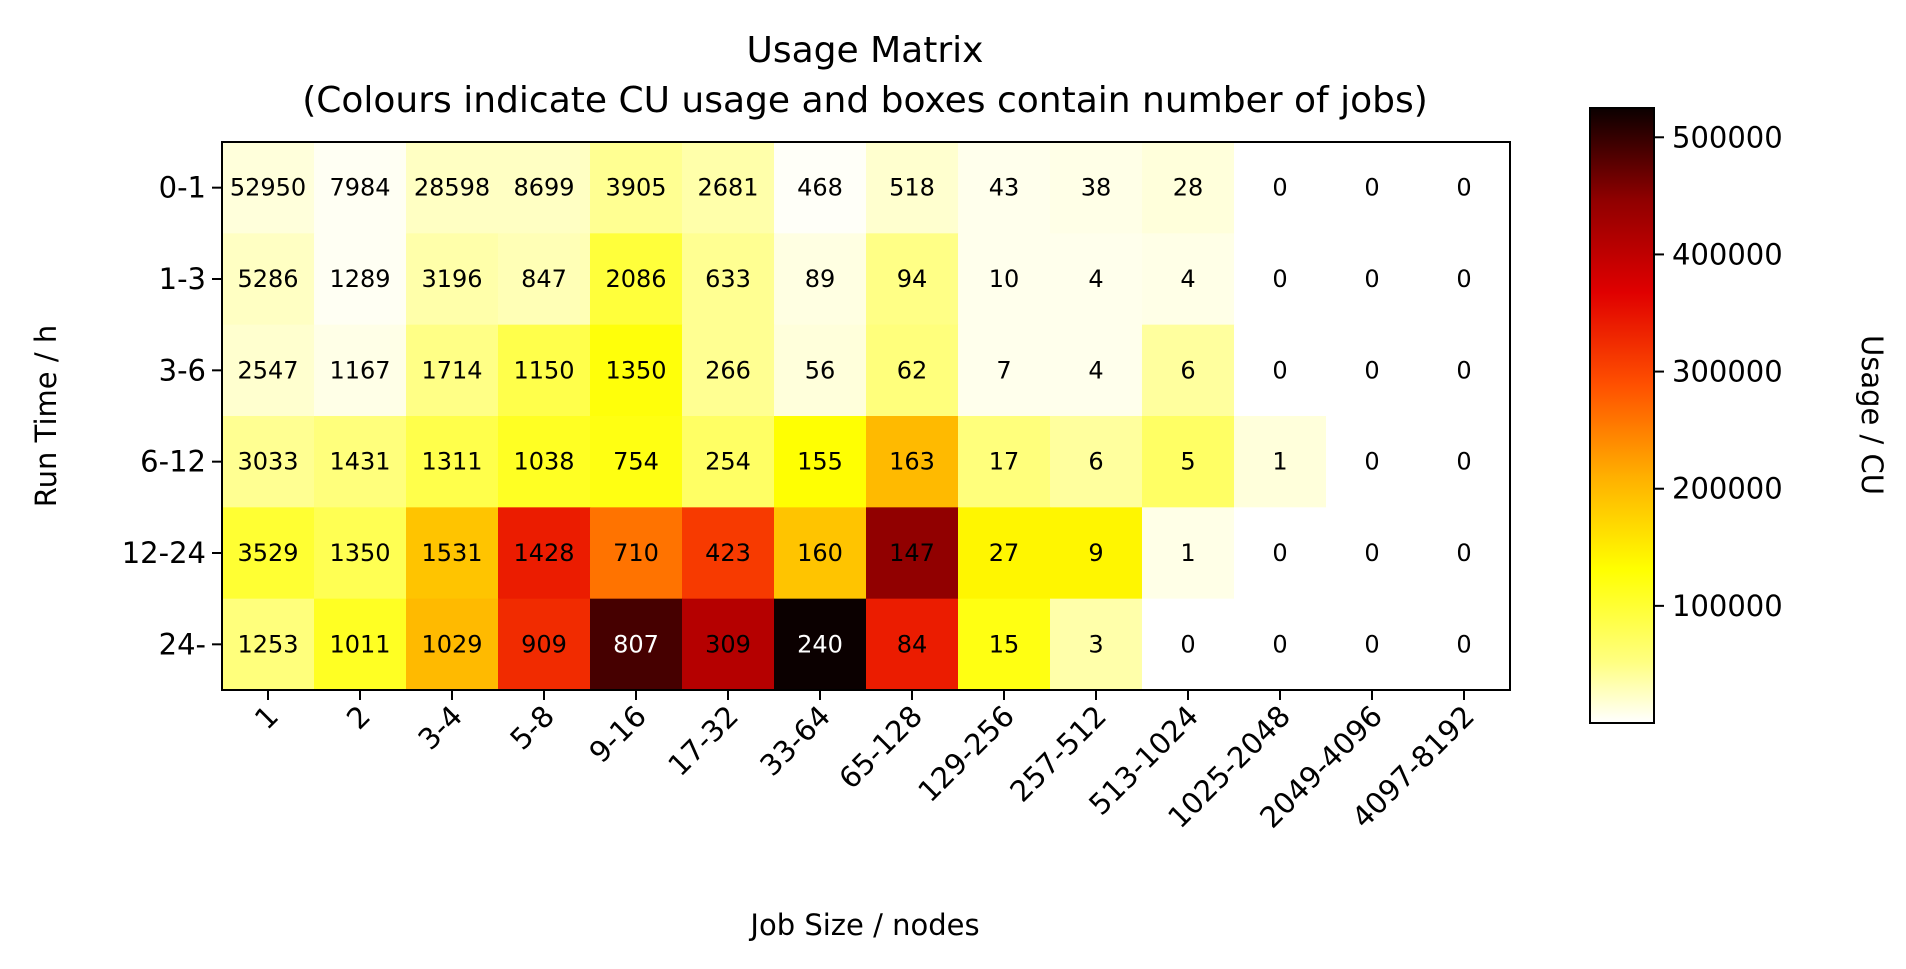 The image size is (1906, 969). I want to click on heatmap-cell-label: 423, so click(728, 553).